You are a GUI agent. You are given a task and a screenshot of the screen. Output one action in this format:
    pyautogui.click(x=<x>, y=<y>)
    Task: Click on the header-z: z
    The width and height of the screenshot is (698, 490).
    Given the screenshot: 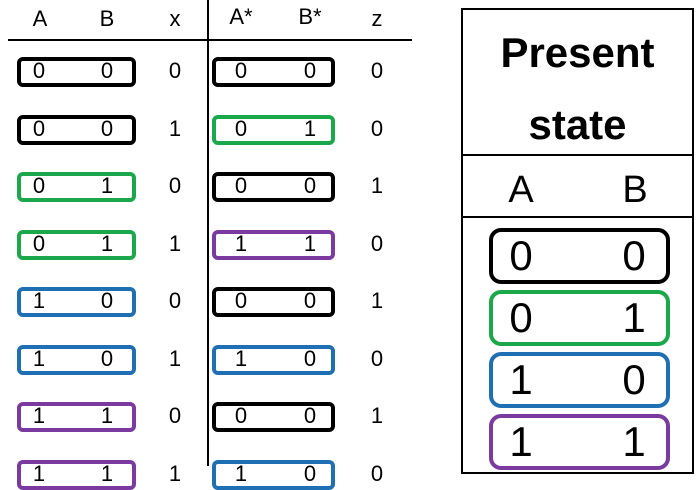 What is the action you would take?
    pyautogui.click(x=377, y=18)
    